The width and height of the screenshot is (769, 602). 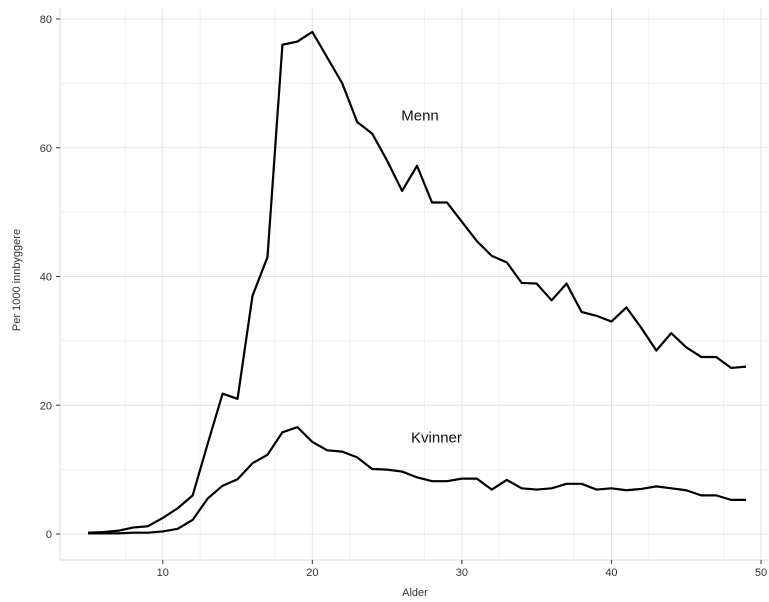 I want to click on x-tick-label: 40, so click(x=611, y=573).